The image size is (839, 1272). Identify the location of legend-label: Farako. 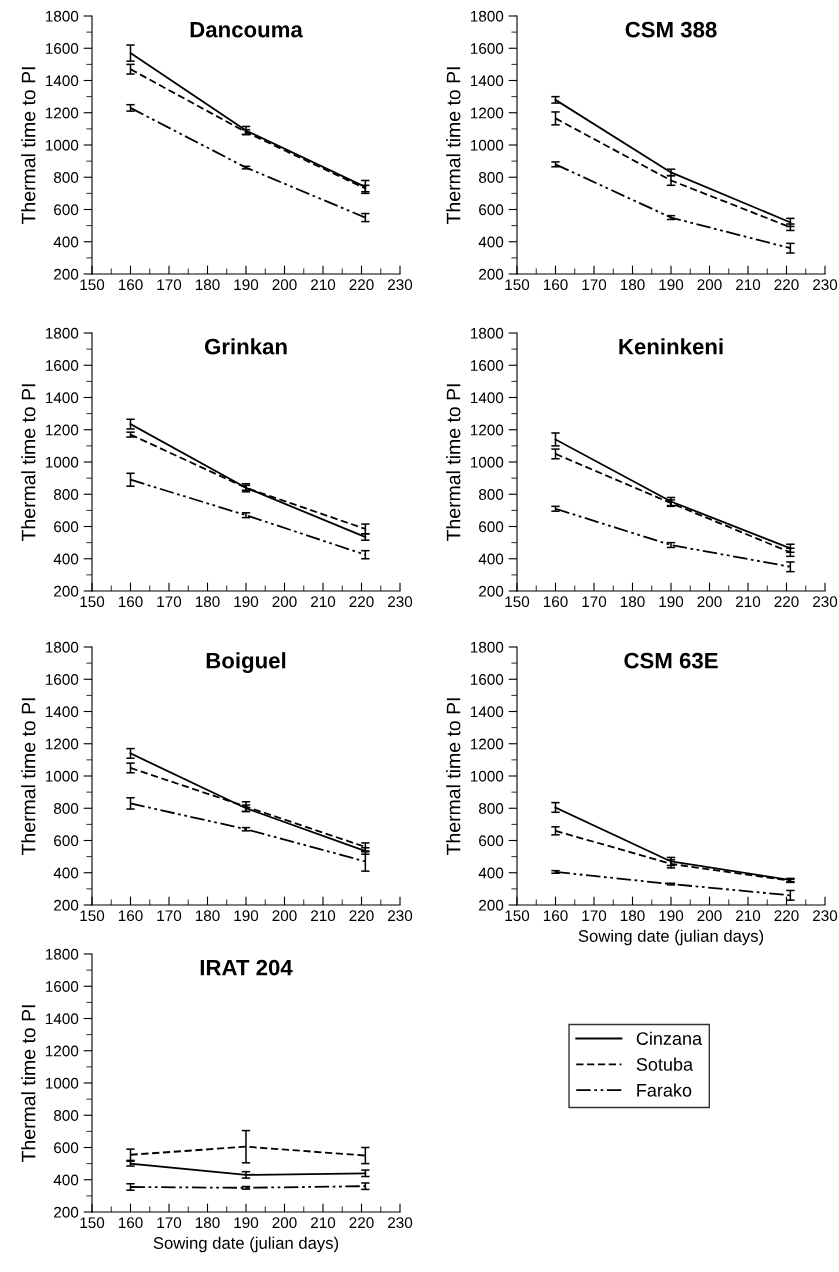
(664, 1090).